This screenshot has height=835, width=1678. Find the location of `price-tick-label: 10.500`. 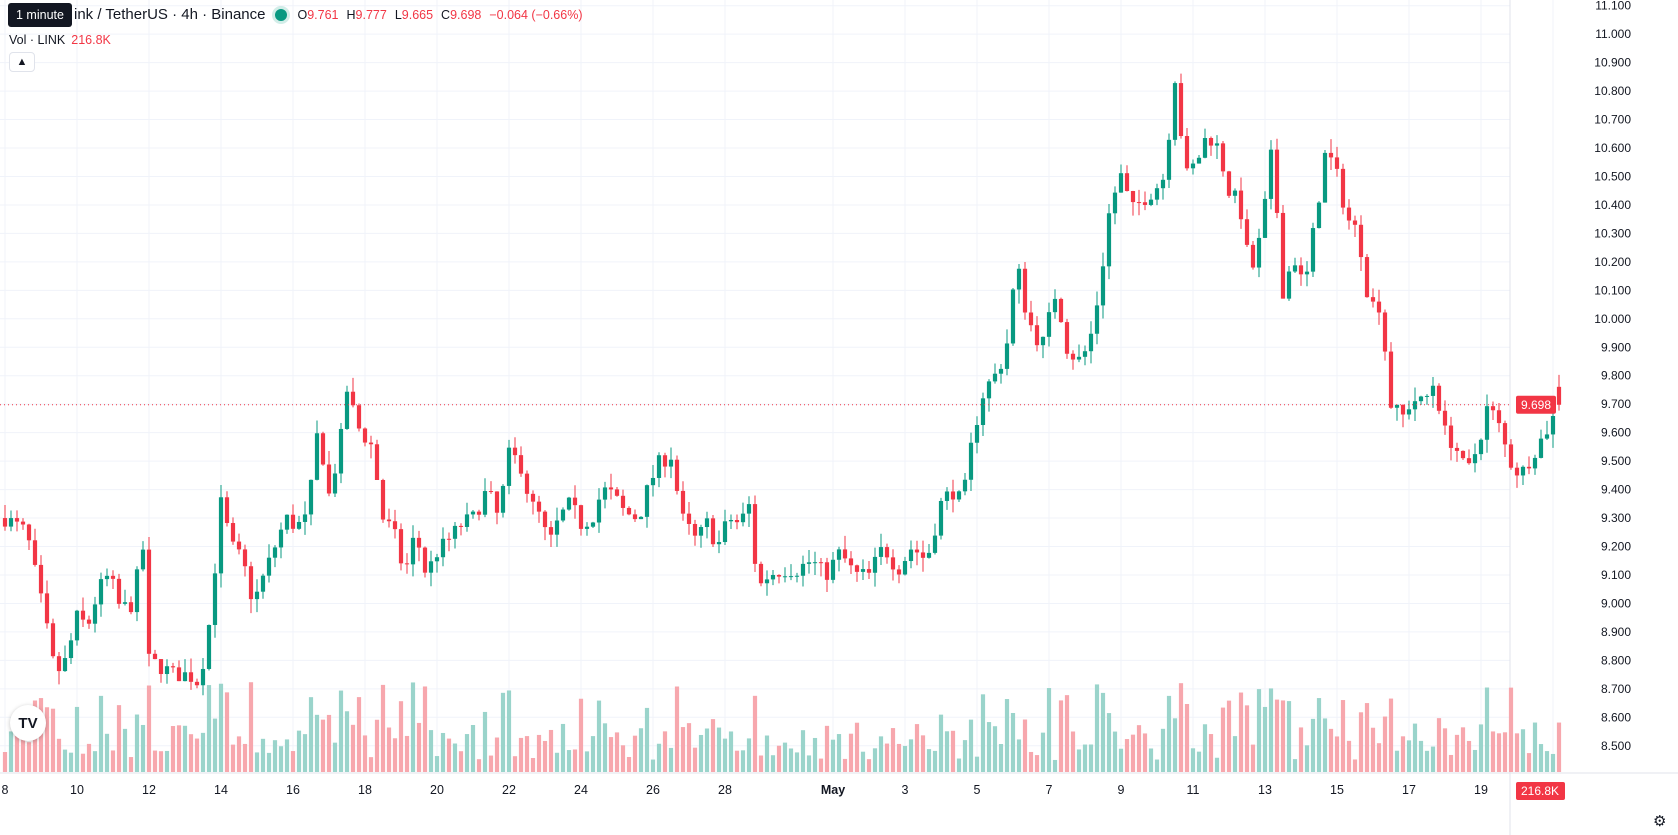

price-tick-label: 10.500 is located at coordinates (1612, 176).